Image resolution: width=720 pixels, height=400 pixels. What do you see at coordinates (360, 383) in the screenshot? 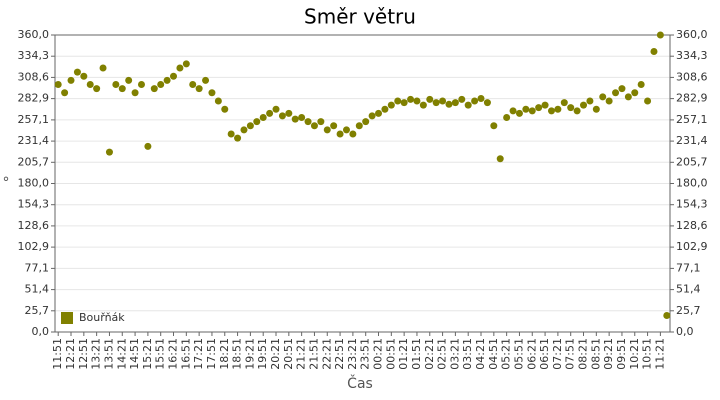
I see `x-axis-label: Čas` at bounding box center [360, 383].